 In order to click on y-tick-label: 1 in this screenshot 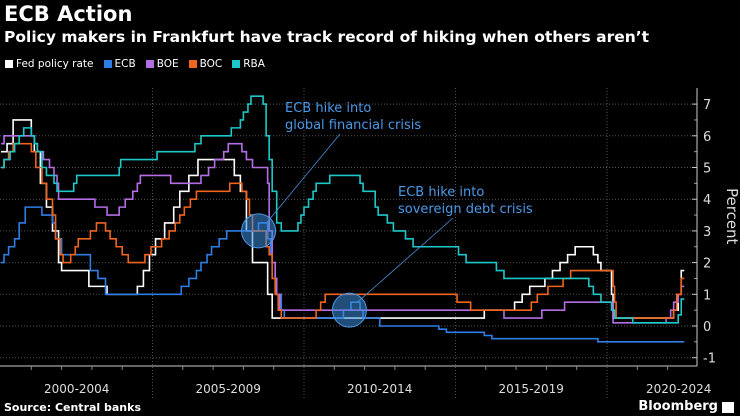, I will do `click(707, 295)`.